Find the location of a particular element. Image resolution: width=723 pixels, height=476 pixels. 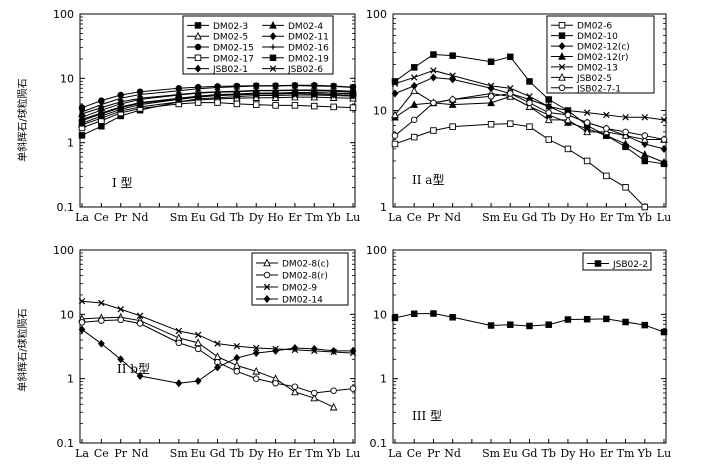

x-tick-label: Pr is located at coordinates (433, 217).